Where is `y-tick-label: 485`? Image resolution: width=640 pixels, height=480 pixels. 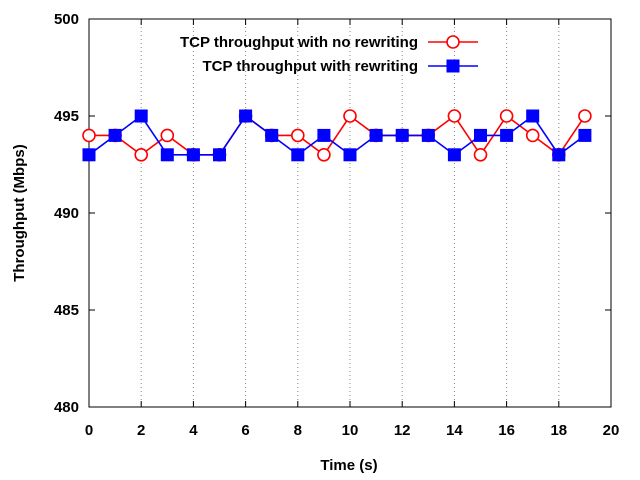
y-tick-label: 485 is located at coordinates (66, 310).